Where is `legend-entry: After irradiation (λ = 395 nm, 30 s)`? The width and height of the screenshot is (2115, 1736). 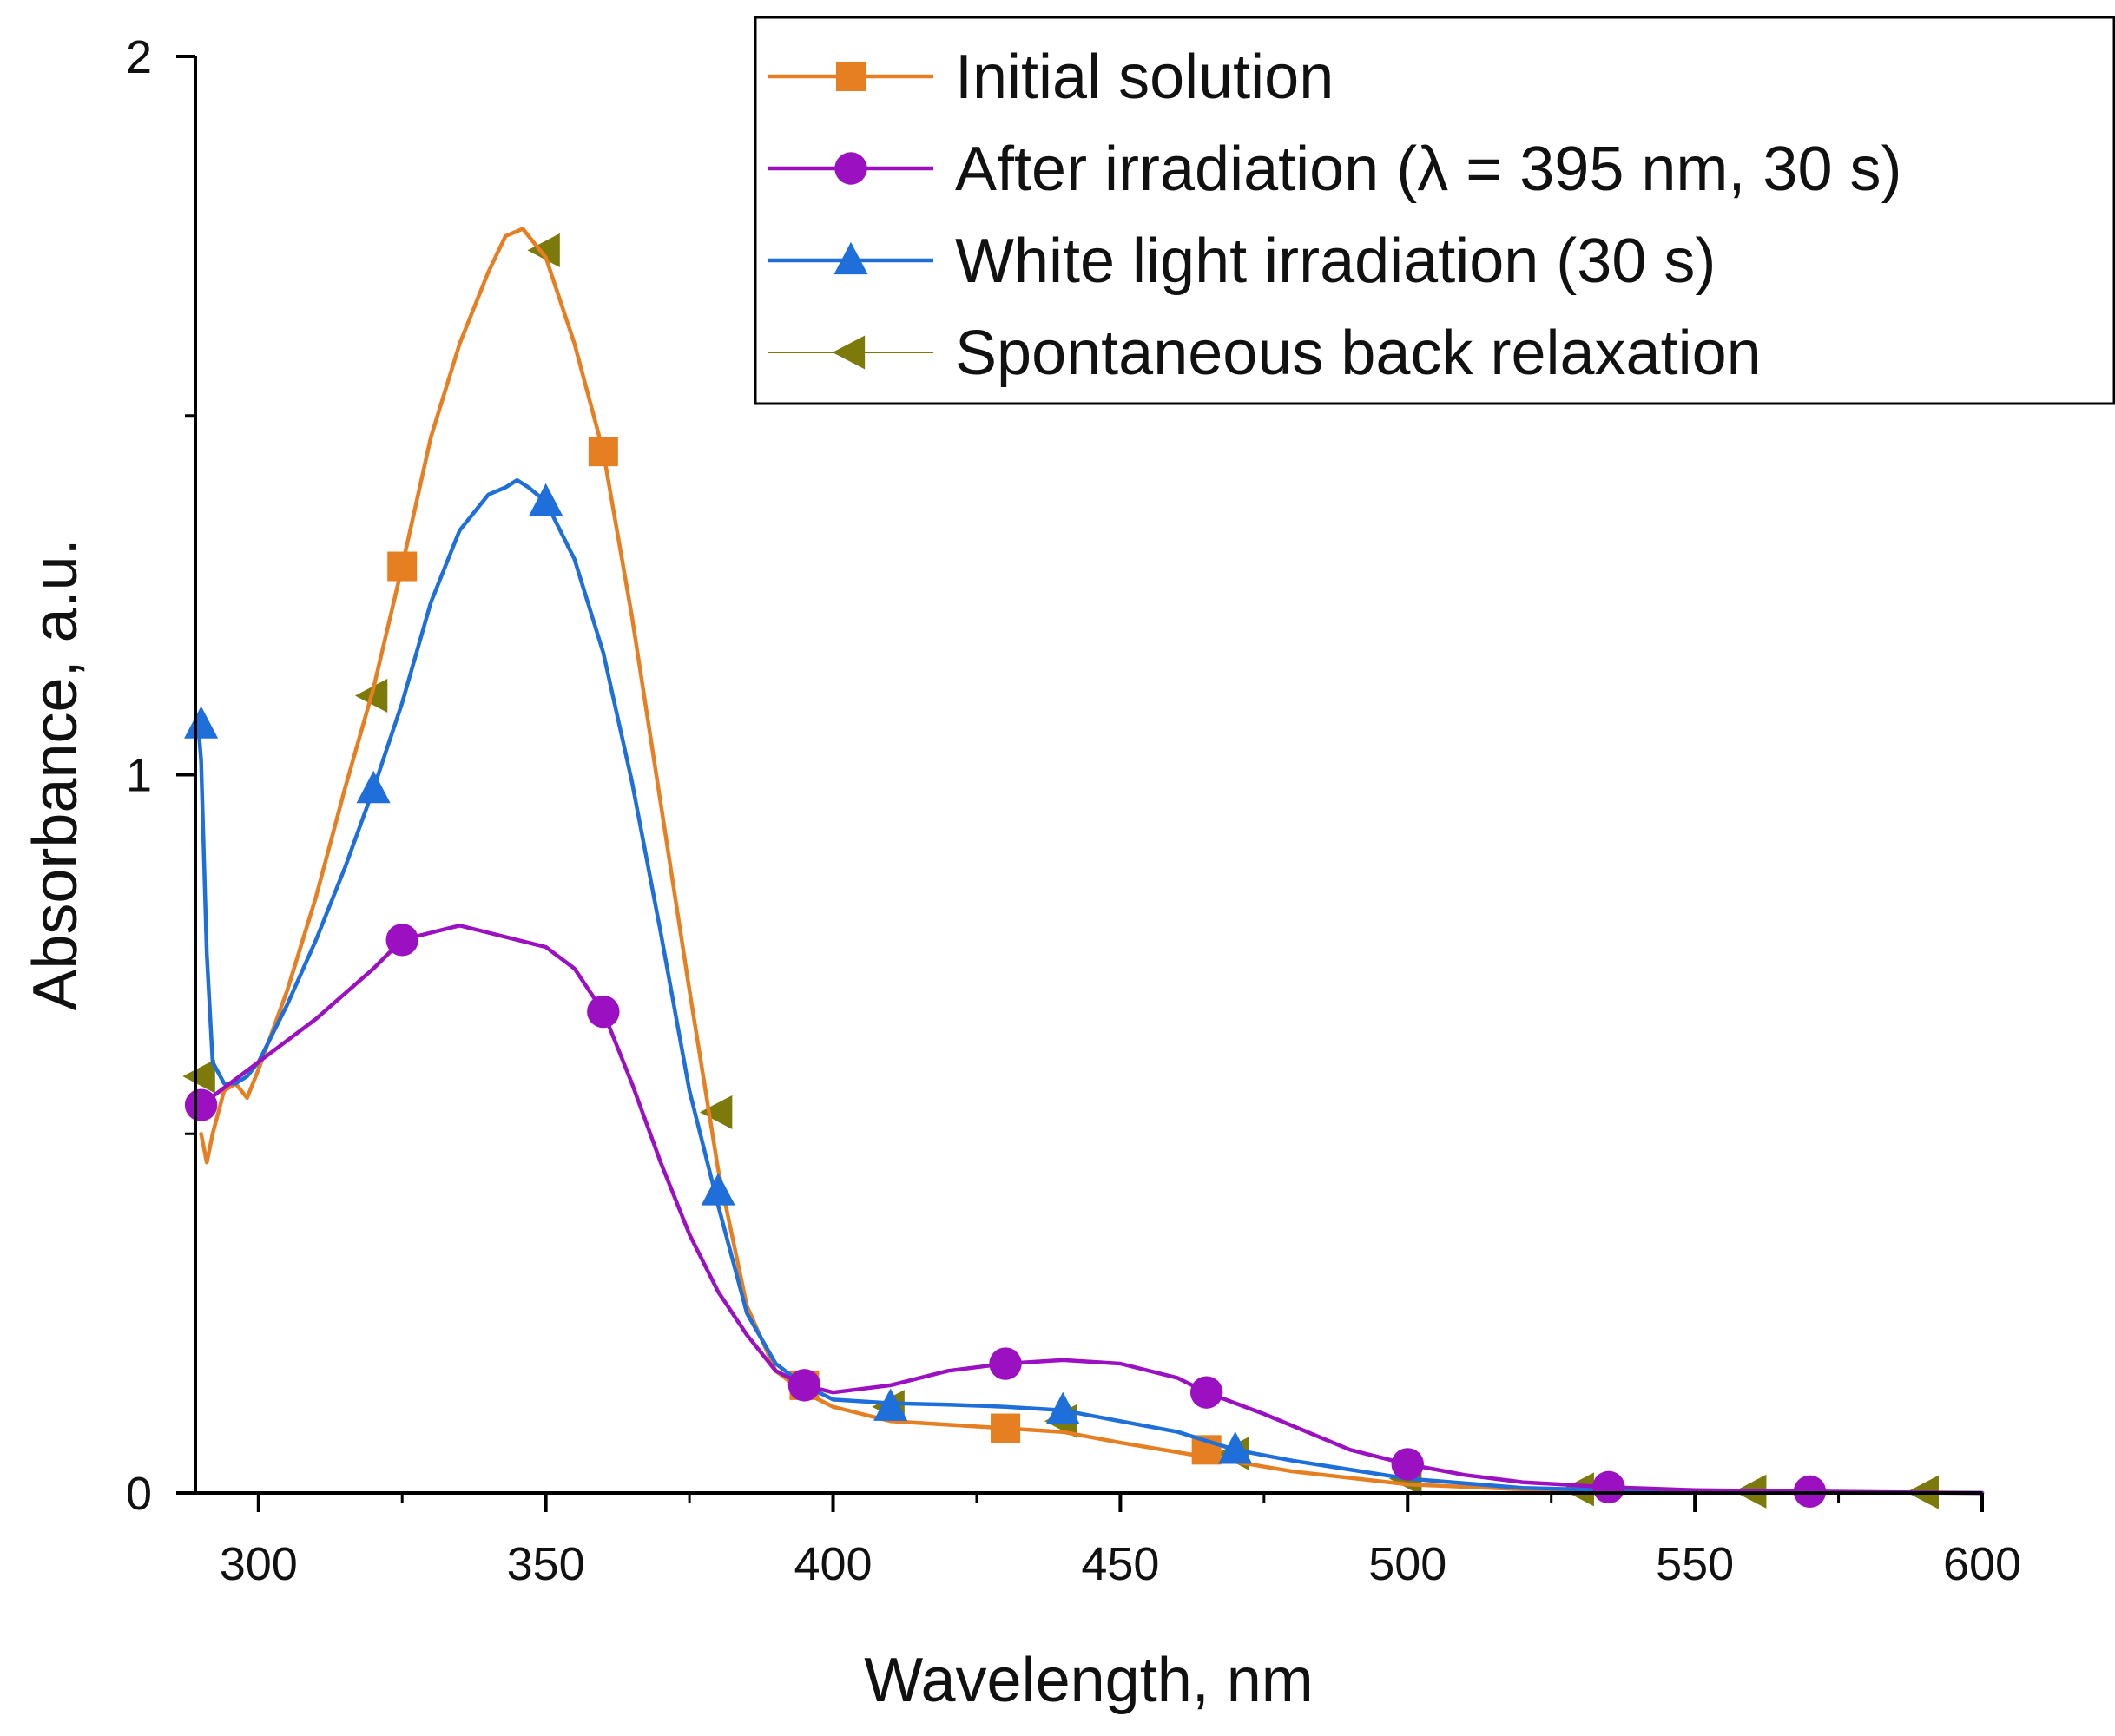 legend-entry: After irradiation (λ = 395 nm, 30 s) is located at coordinates (1334, 169).